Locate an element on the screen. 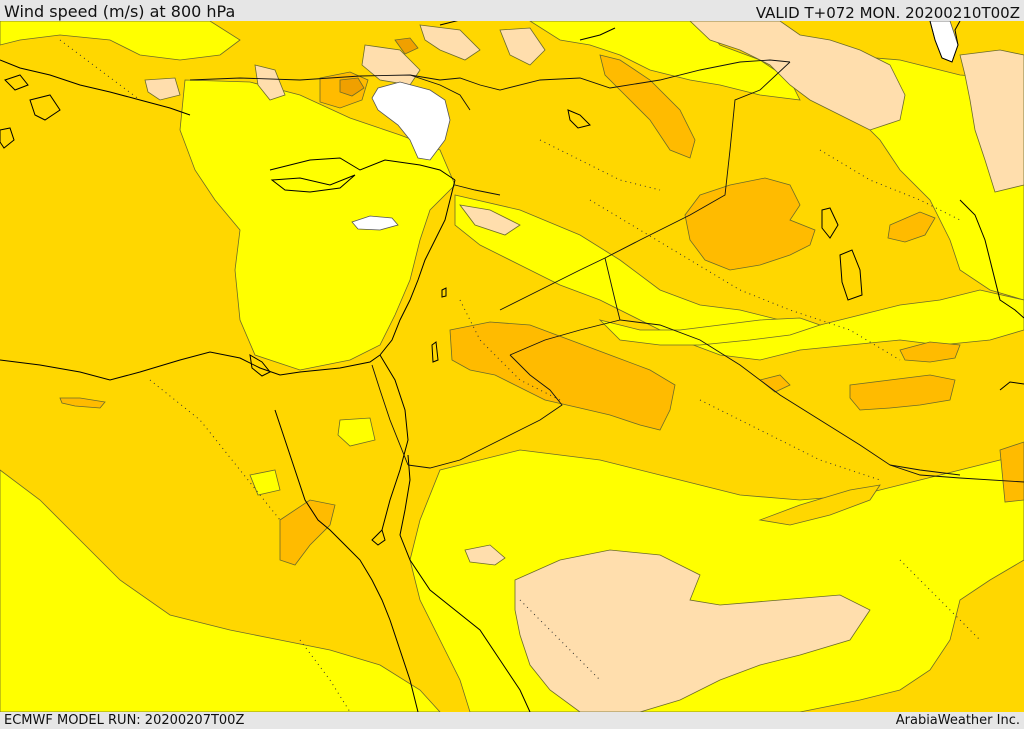 This screenshot has width=1024, height=729. very-strong-wind-areas is located at coordinates (379, 67).